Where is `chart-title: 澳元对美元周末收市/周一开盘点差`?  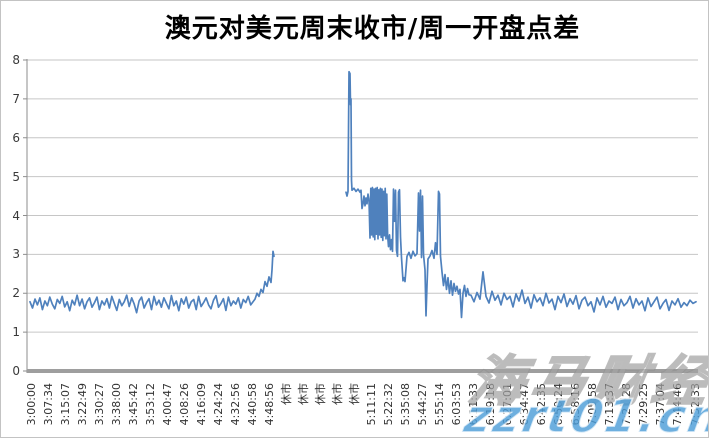 chart-title: 澳元对美元周末收市/周一开盘点差 is located at coordinates (372, 29).